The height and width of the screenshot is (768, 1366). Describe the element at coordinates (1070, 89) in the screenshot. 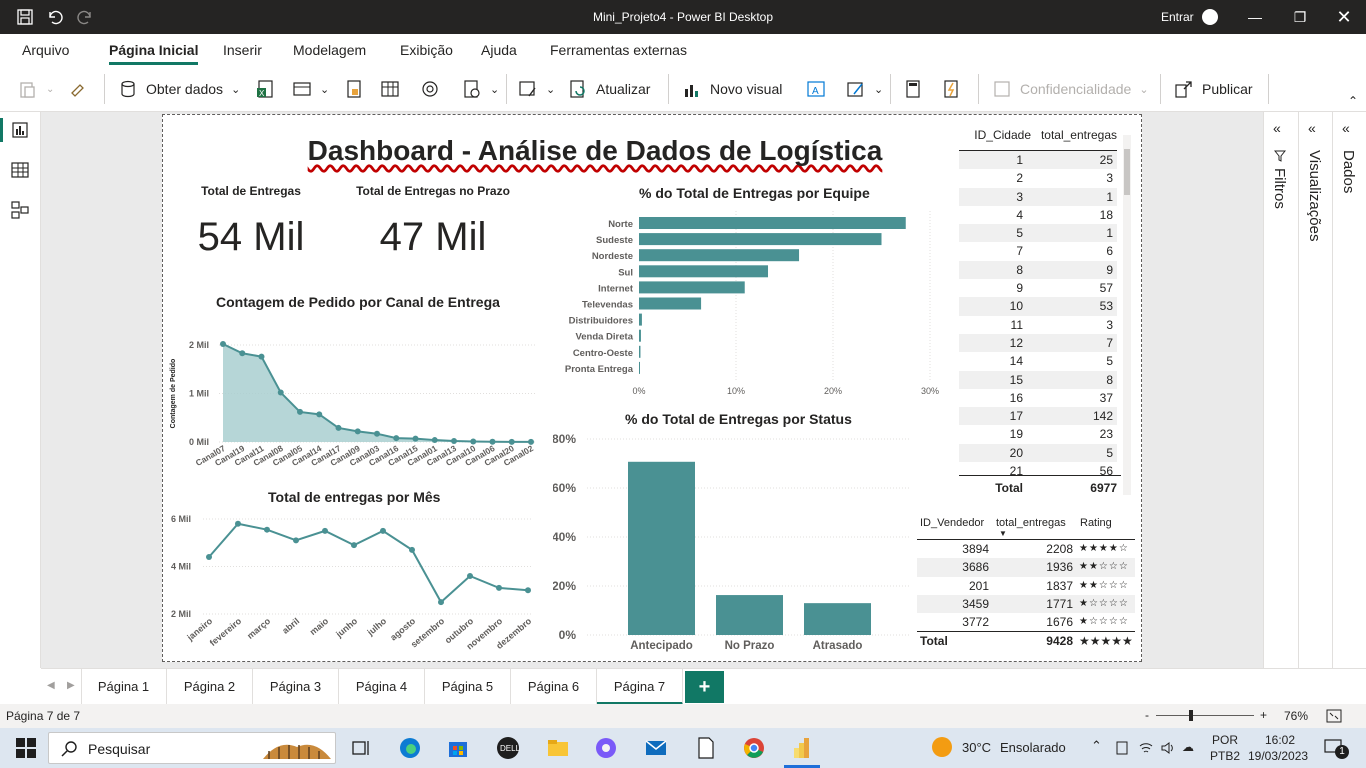

I see `sensitivity-button: Confidencialidade ⌄` at that location.